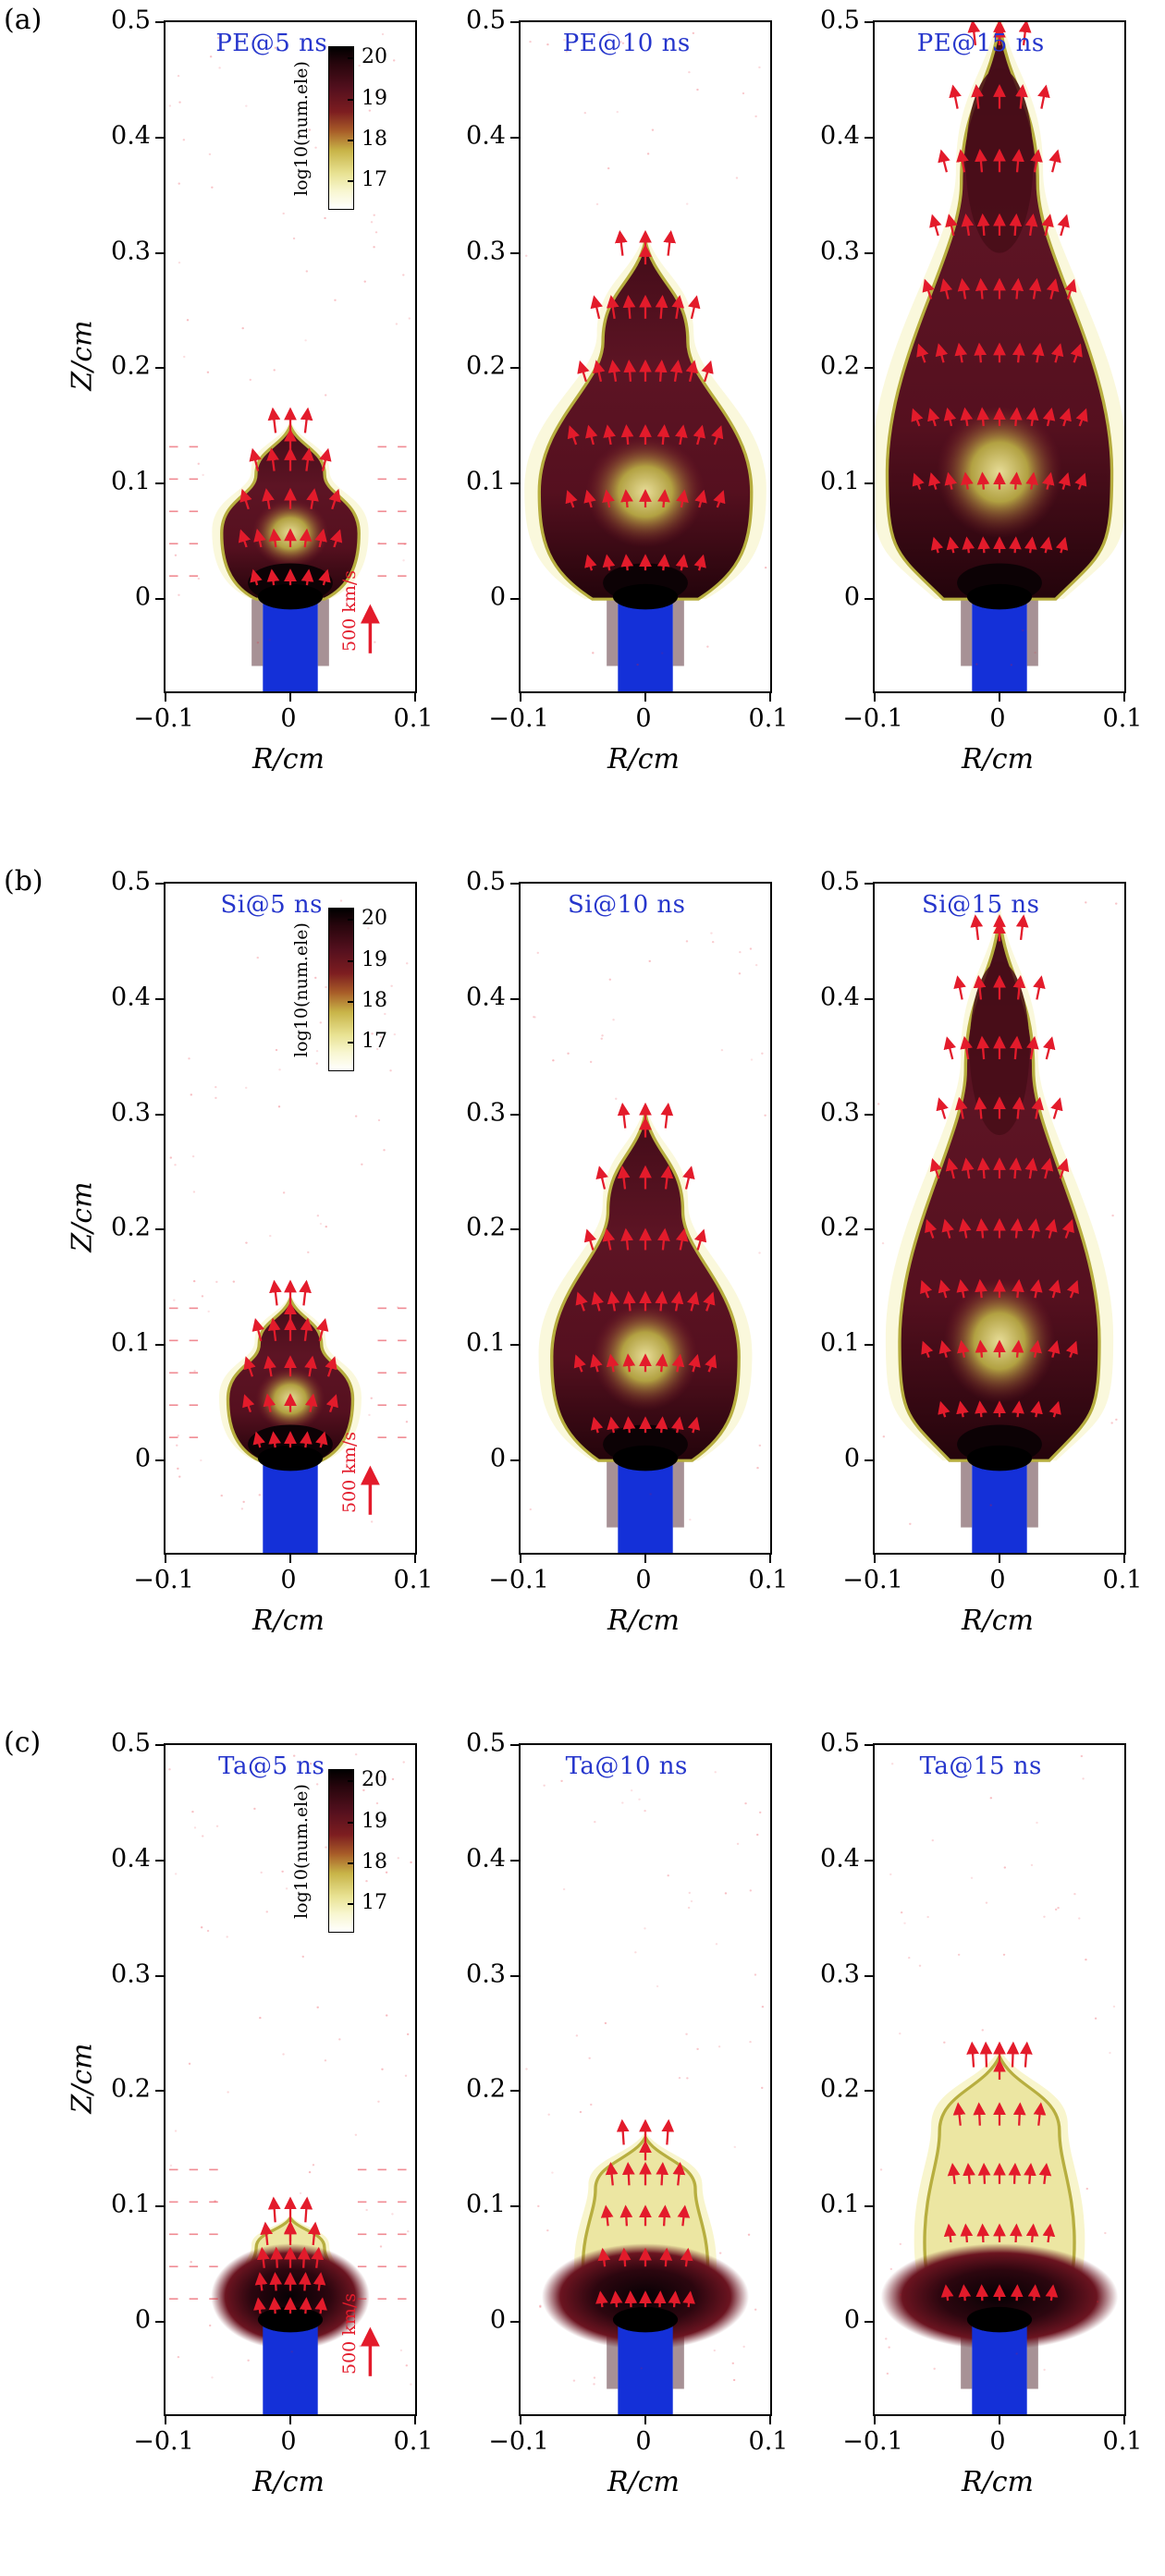 This screenshot has height=2576, width=1165. Describe the element at coordinates (83, 2077) in the screenshot. I see `y-axis-label: Z/cm` at that location.